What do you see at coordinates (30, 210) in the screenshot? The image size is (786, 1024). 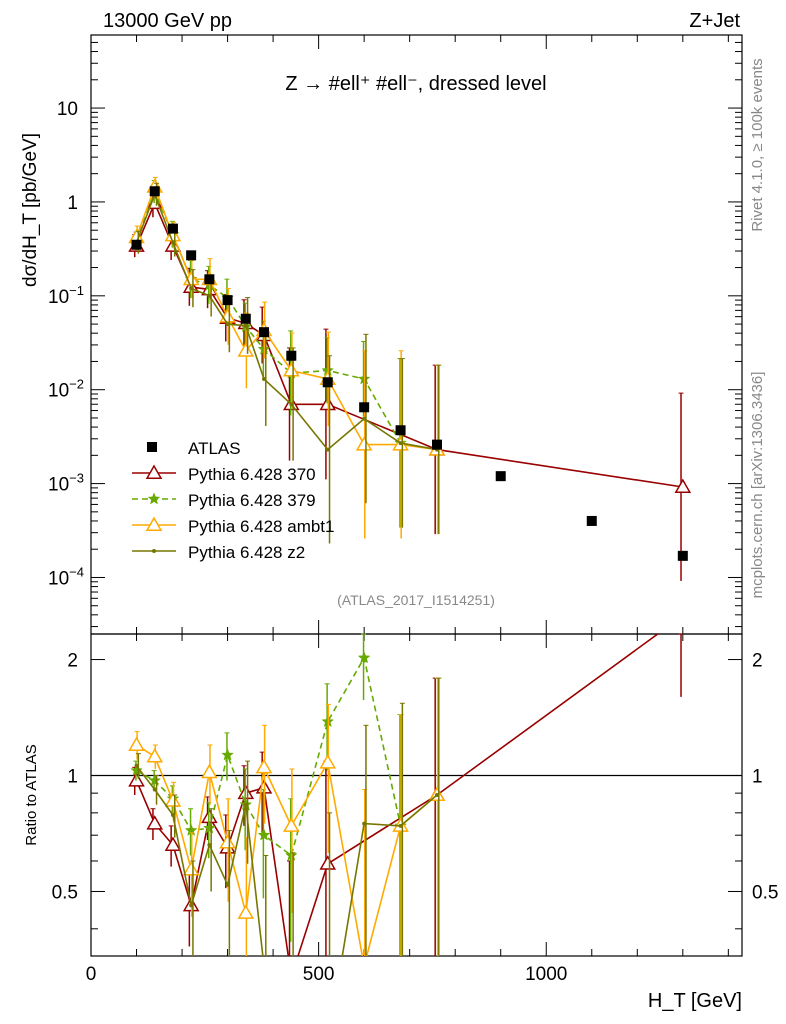 I see `y-axis-label: dσ/dH_T [pb/GeV]` at bounding box center [30, 210].